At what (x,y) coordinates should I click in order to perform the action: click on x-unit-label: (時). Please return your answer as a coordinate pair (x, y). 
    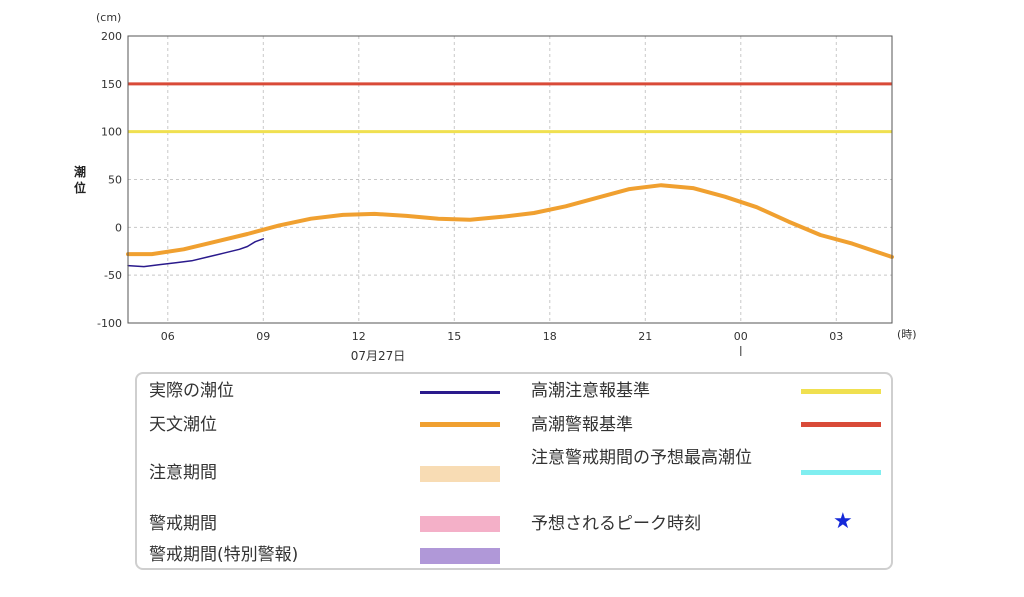
    Looking at the image, I should click on (907, 334).